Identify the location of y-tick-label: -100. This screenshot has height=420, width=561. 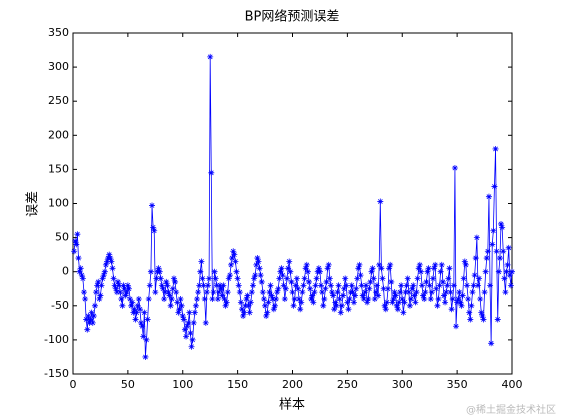
(56, 339).